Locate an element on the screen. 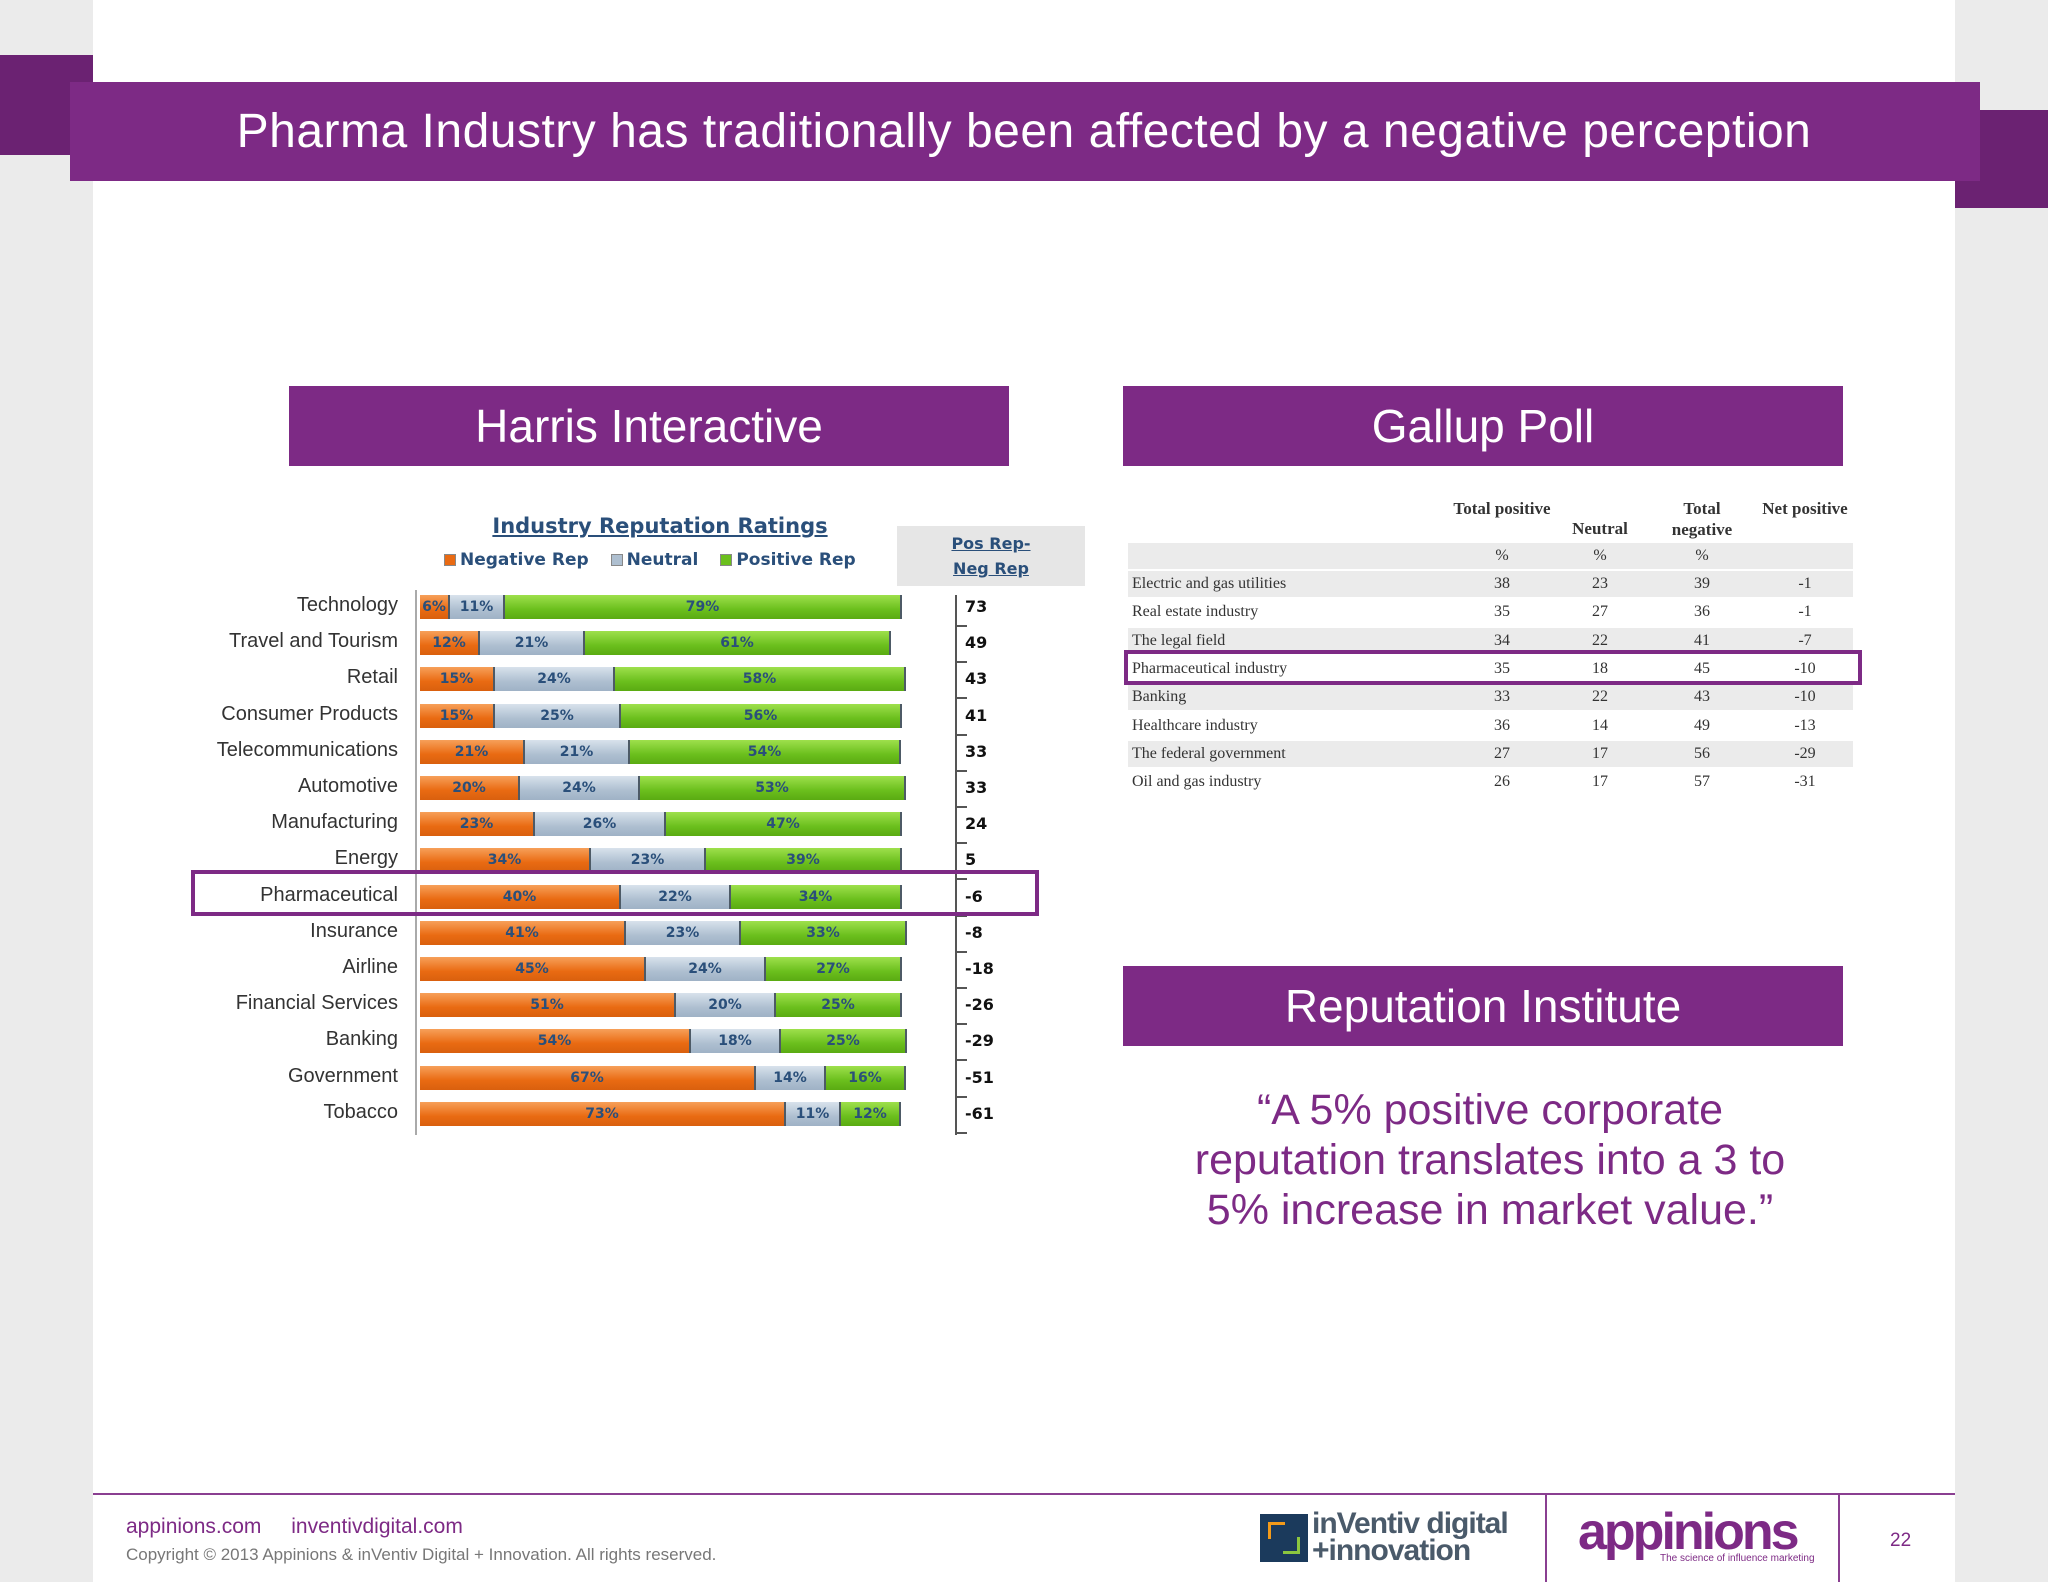 The width and height of the screenshot is (2048, 1582). category-label: Energy is located at coordinates (366, 858).